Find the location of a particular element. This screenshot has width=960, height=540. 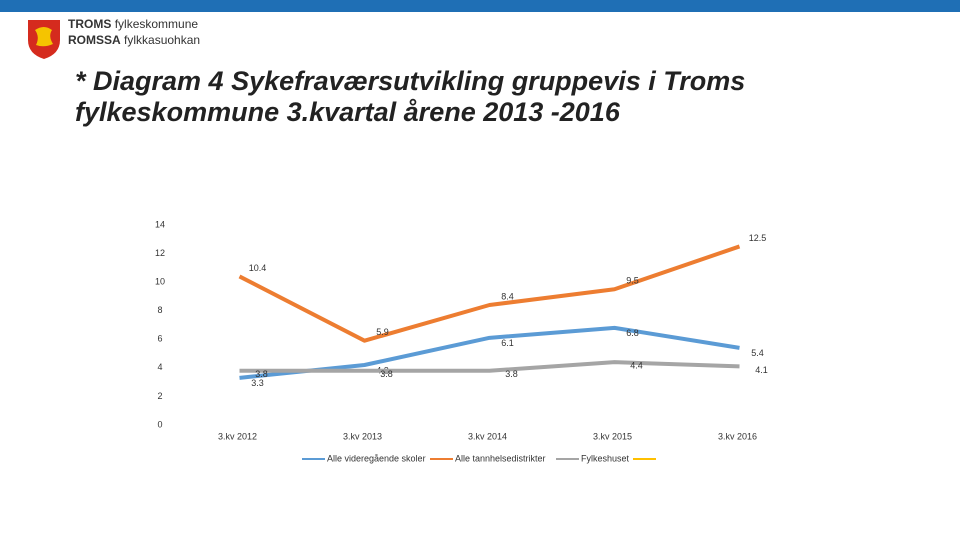

x-tick-label: 3.kv 2013 is located at coordinates (362, 436).